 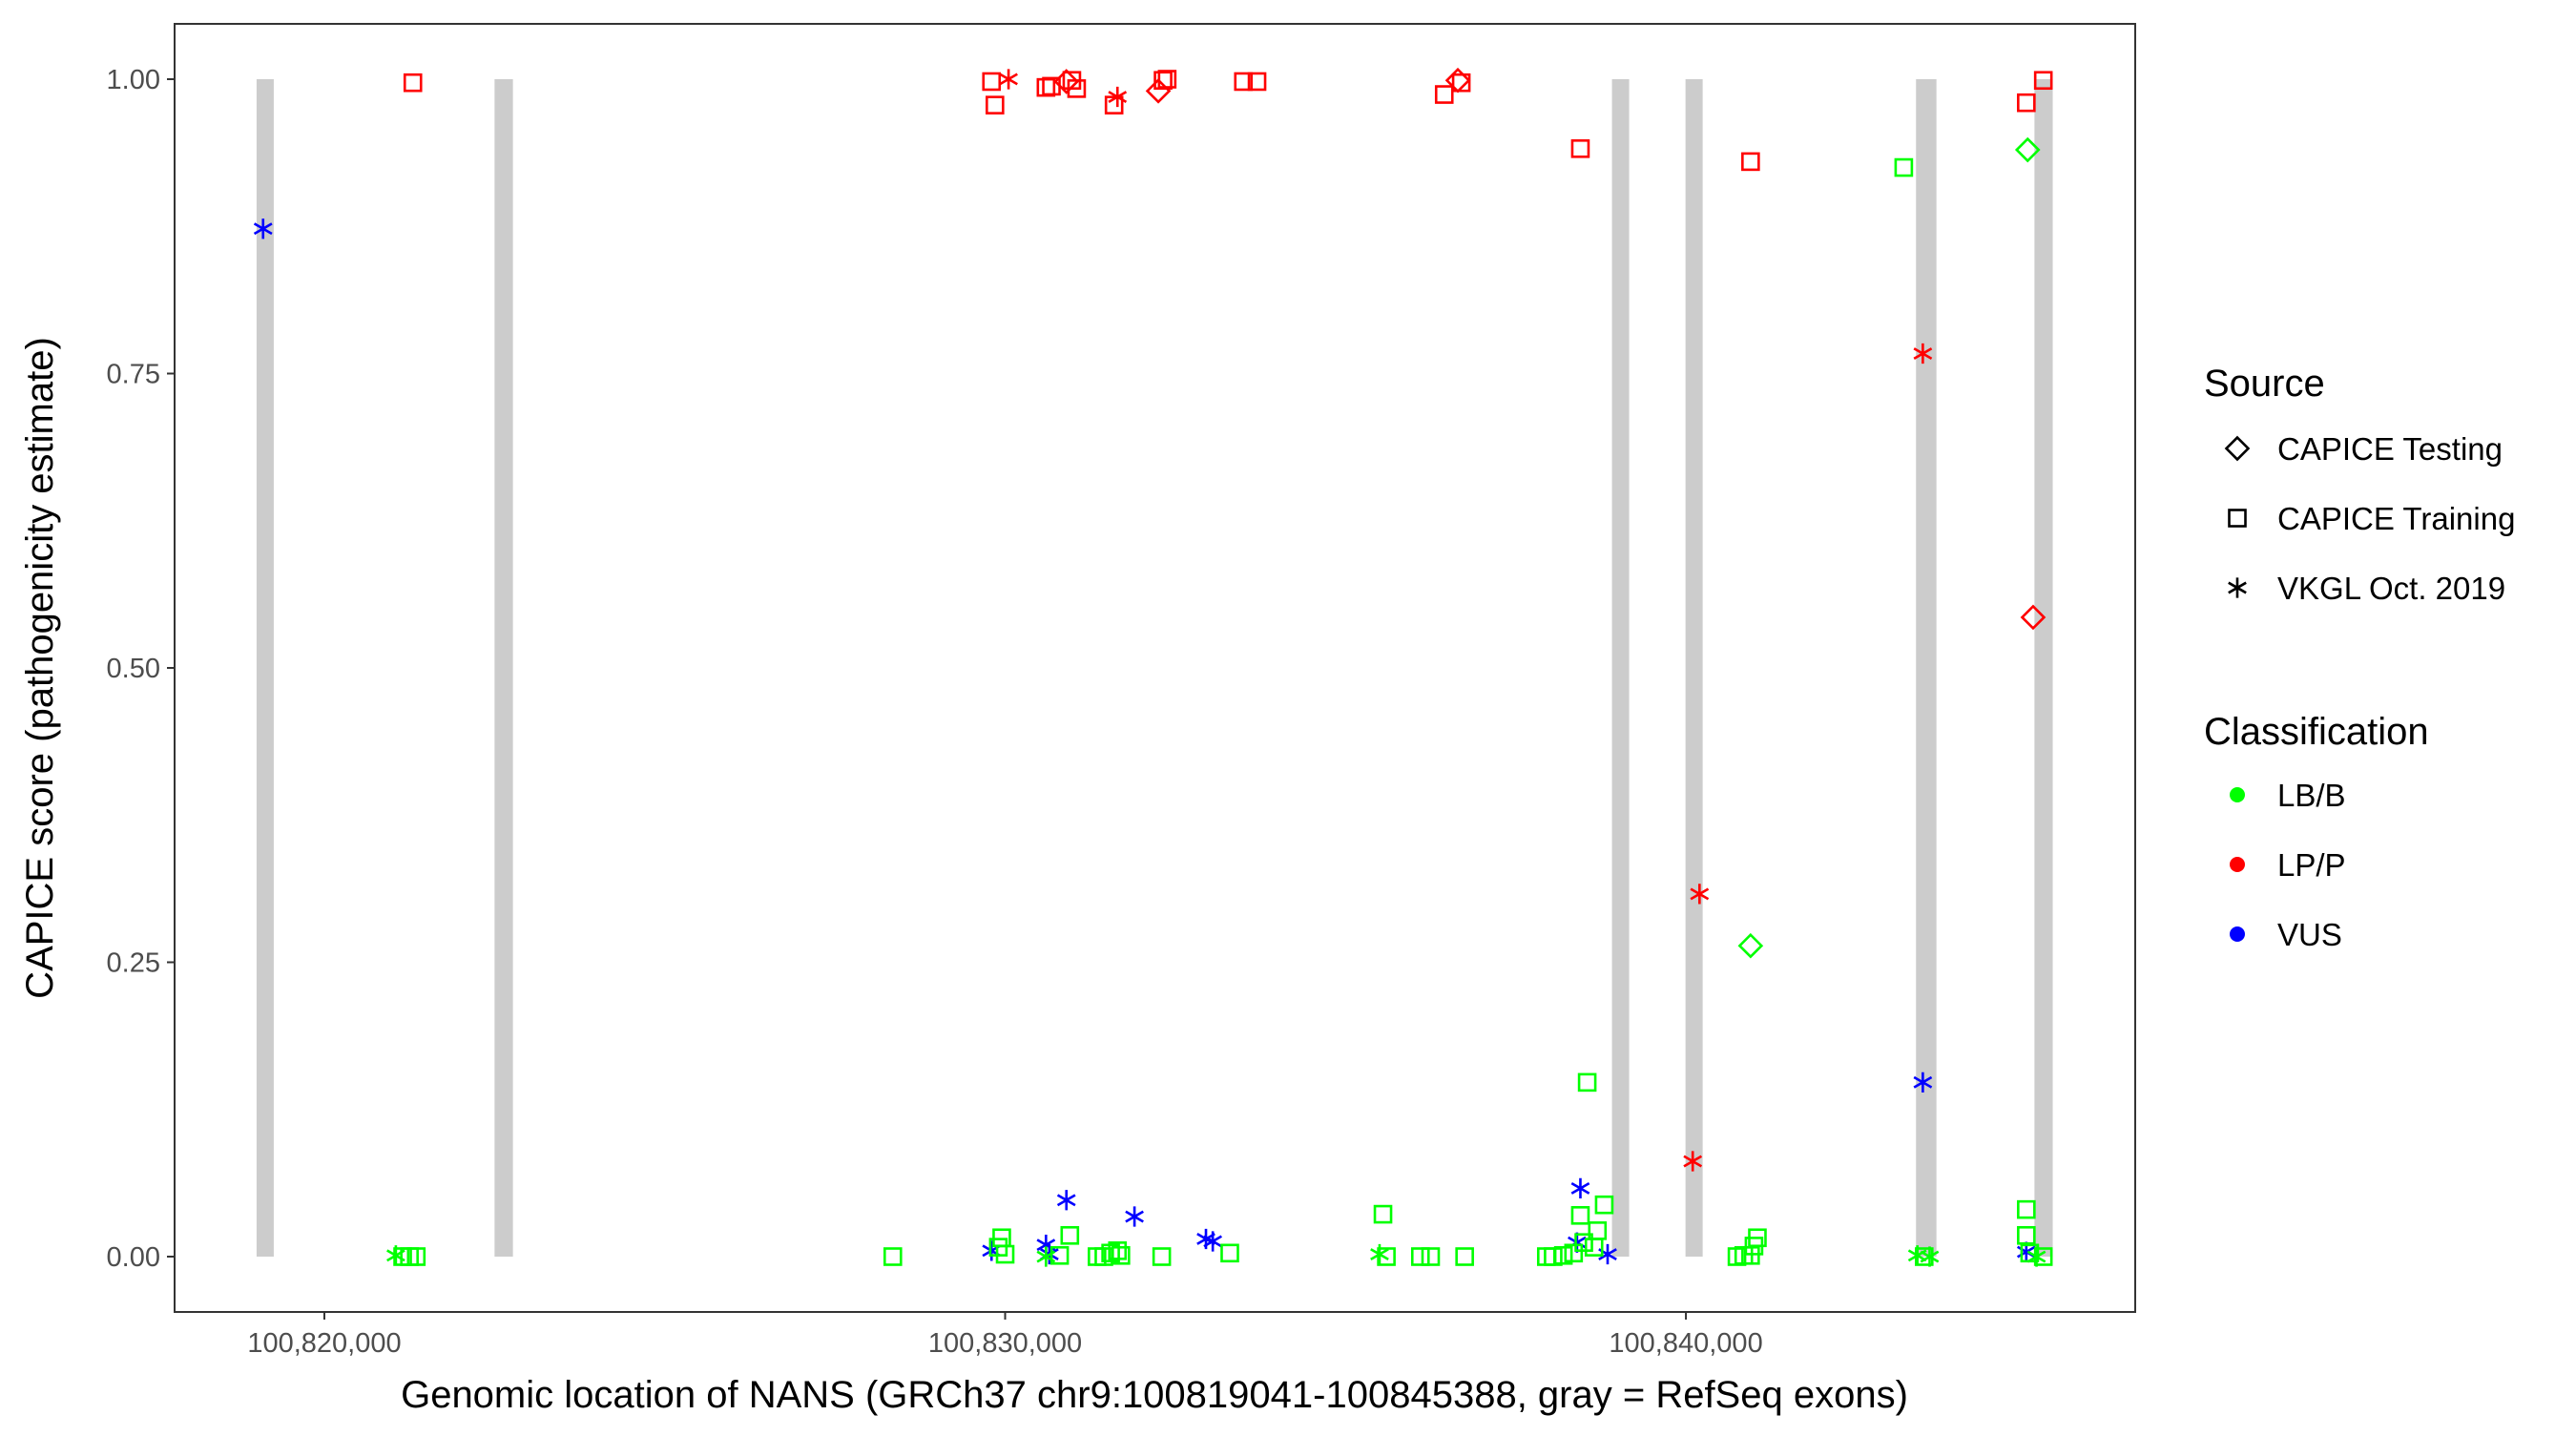 I want to click on data-point-67-square, so click(x=1070, y=1235).